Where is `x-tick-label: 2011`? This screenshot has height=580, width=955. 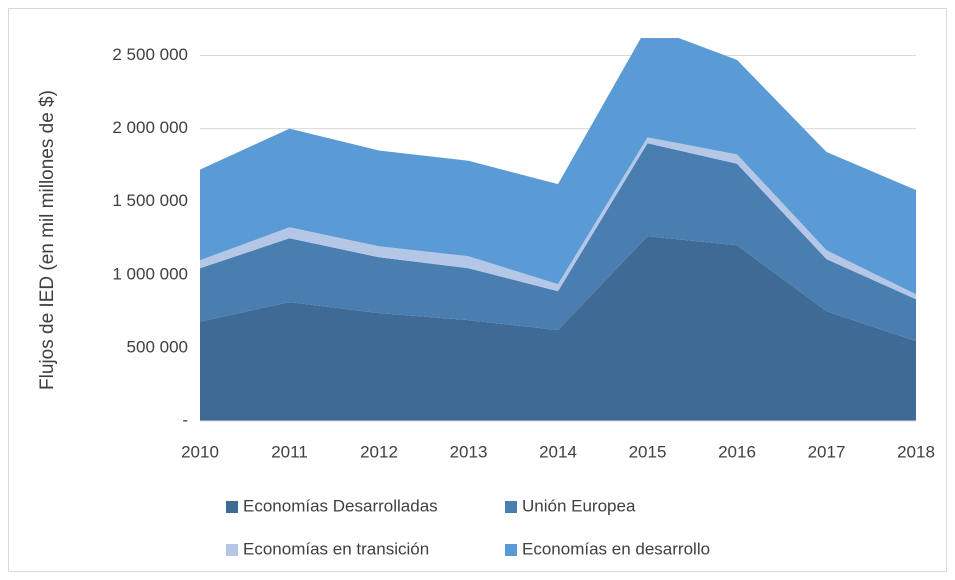 x-tick-label: 2011 is located at coordinates (289, 451).